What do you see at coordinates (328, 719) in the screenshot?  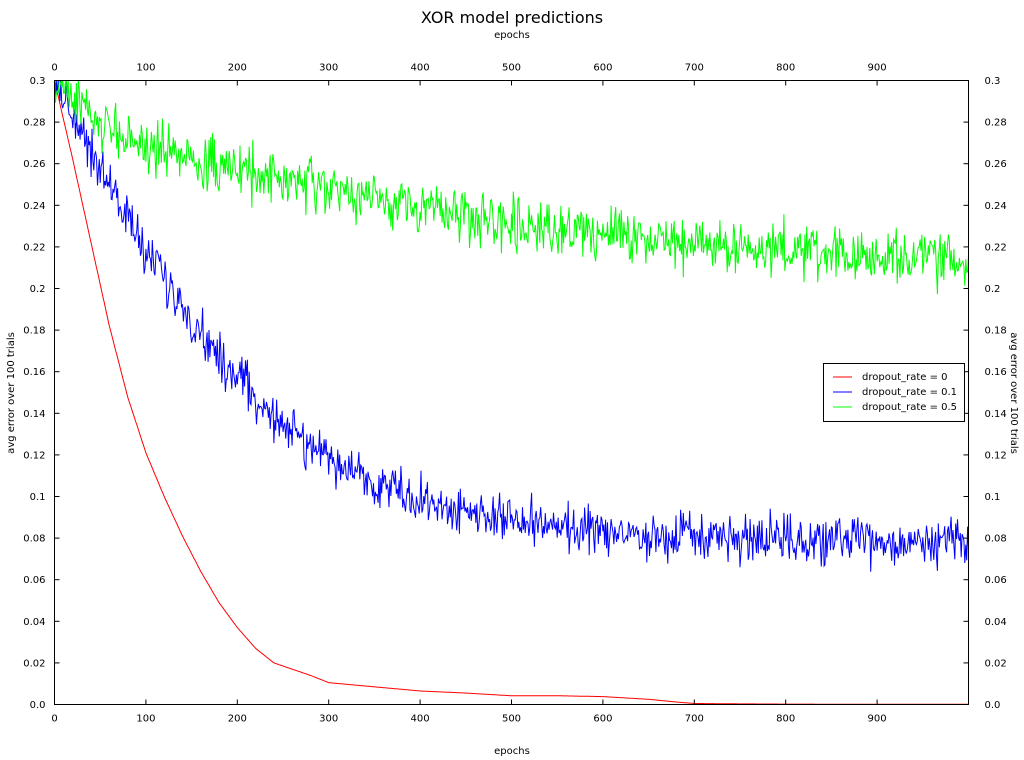 I see `x-tick-label-bottom: 300` at bounding box center [328, 719].